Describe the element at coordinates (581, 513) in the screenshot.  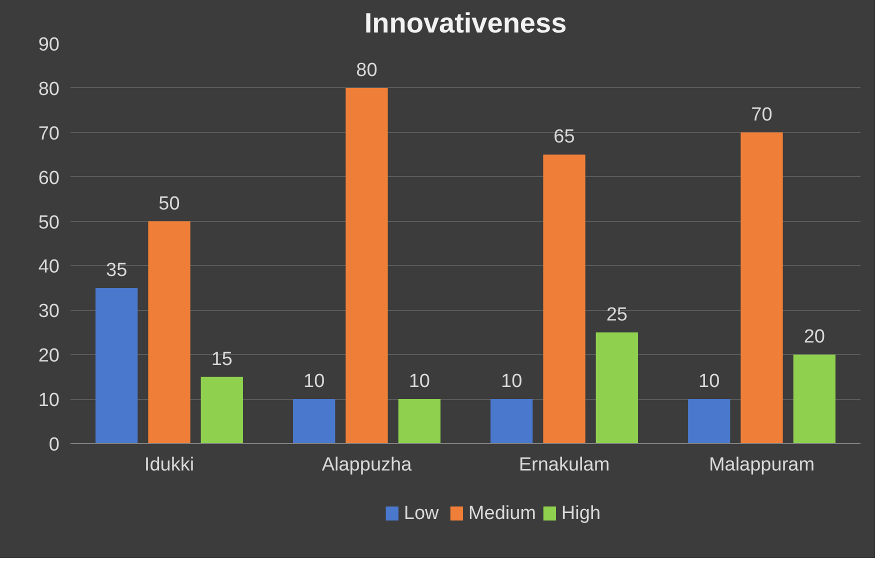
I see `legend-label: High` at that location.